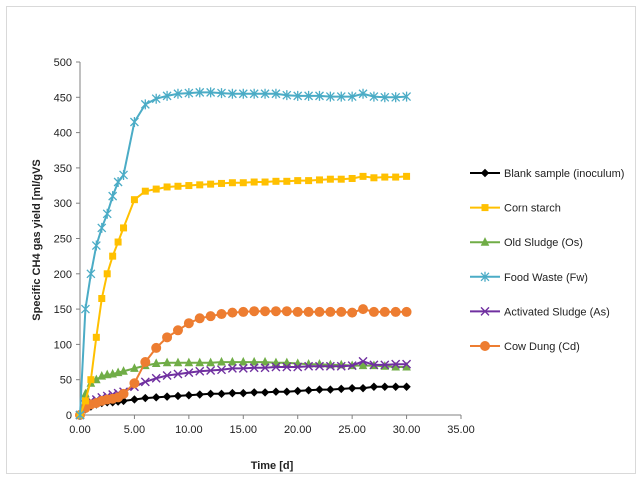 The image size is (644, 480). Describe the element at coordinates (79, 430) in the screenshot. I see `x-tick-label: 0.00` at that location.